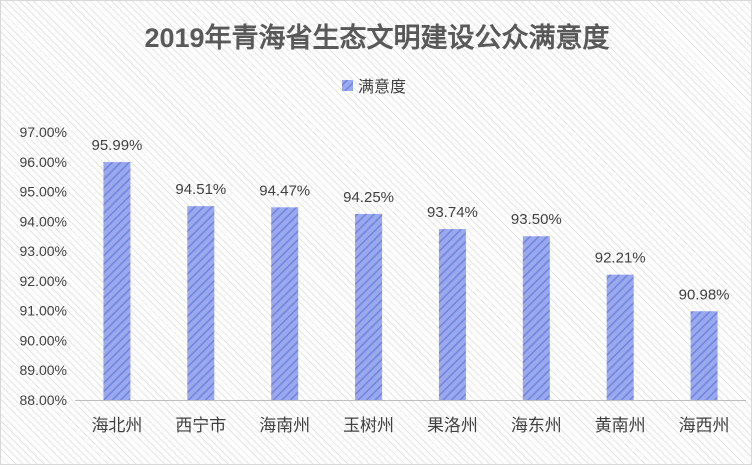 The height and width of the screenshot is (465, 752). Describe the element at coordinates (382, 86) in the screenshot. I see `legend-label: 满意度` at that location.